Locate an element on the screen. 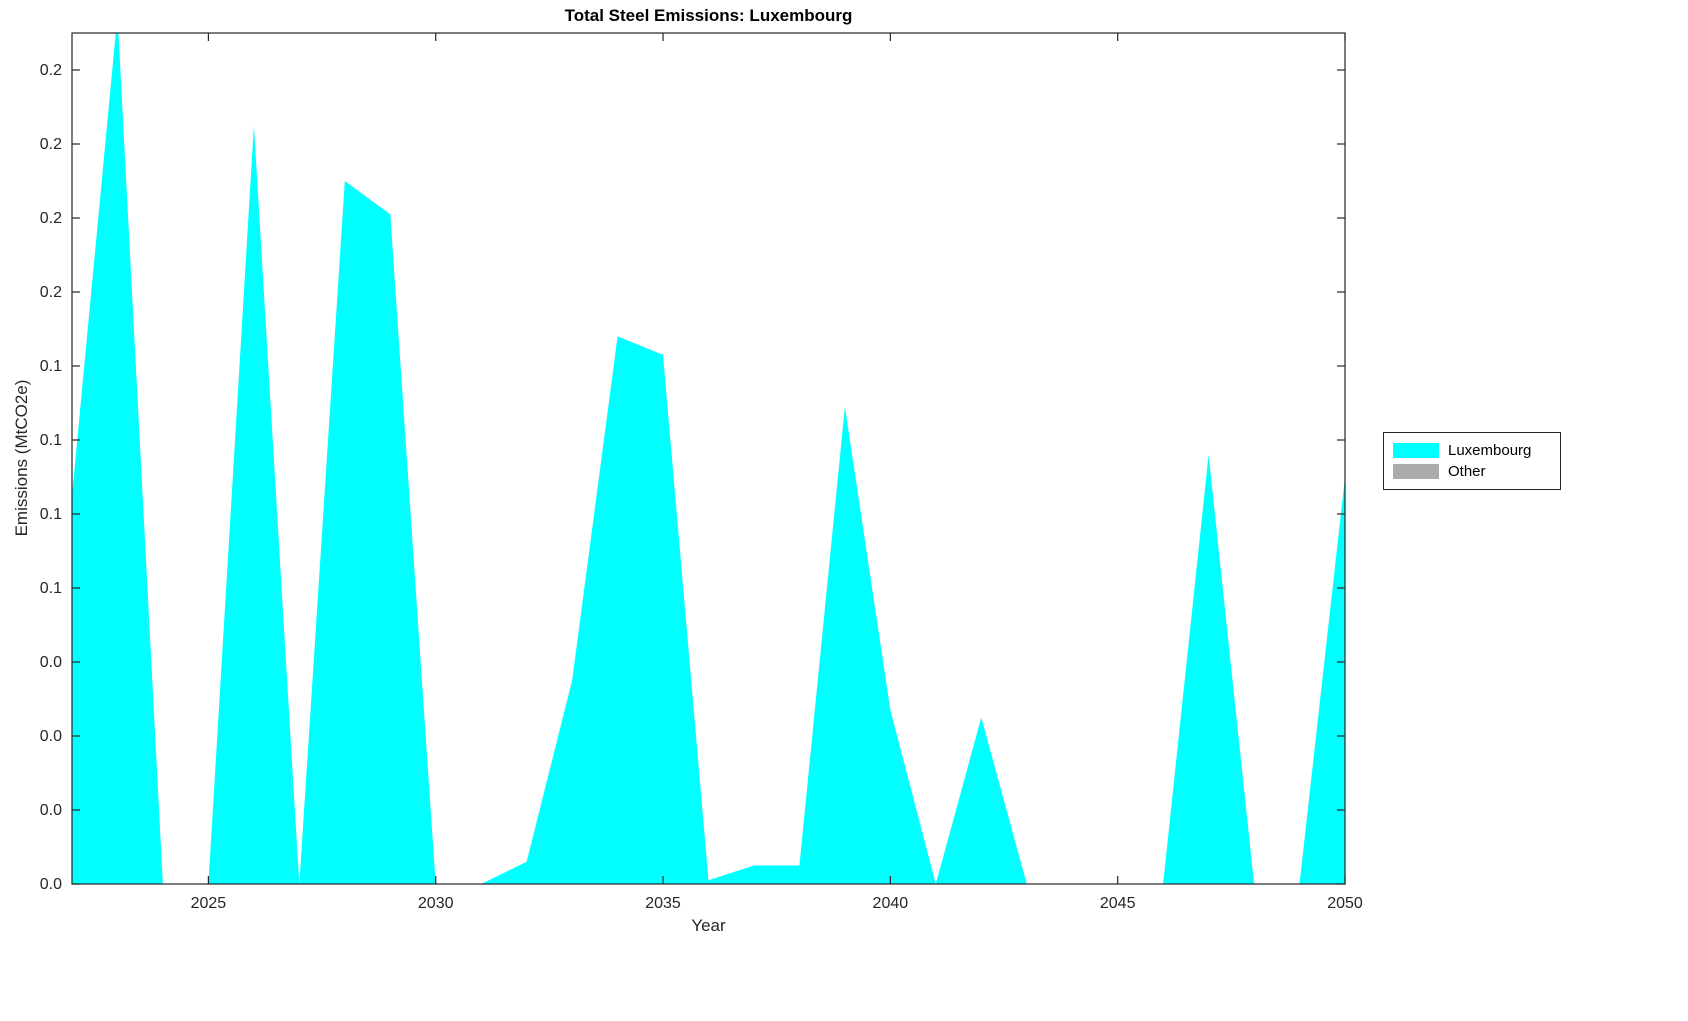 This screenshot has width=1688, height=1021. x-tick-label: 2030 is located at coordinates (436, 903).